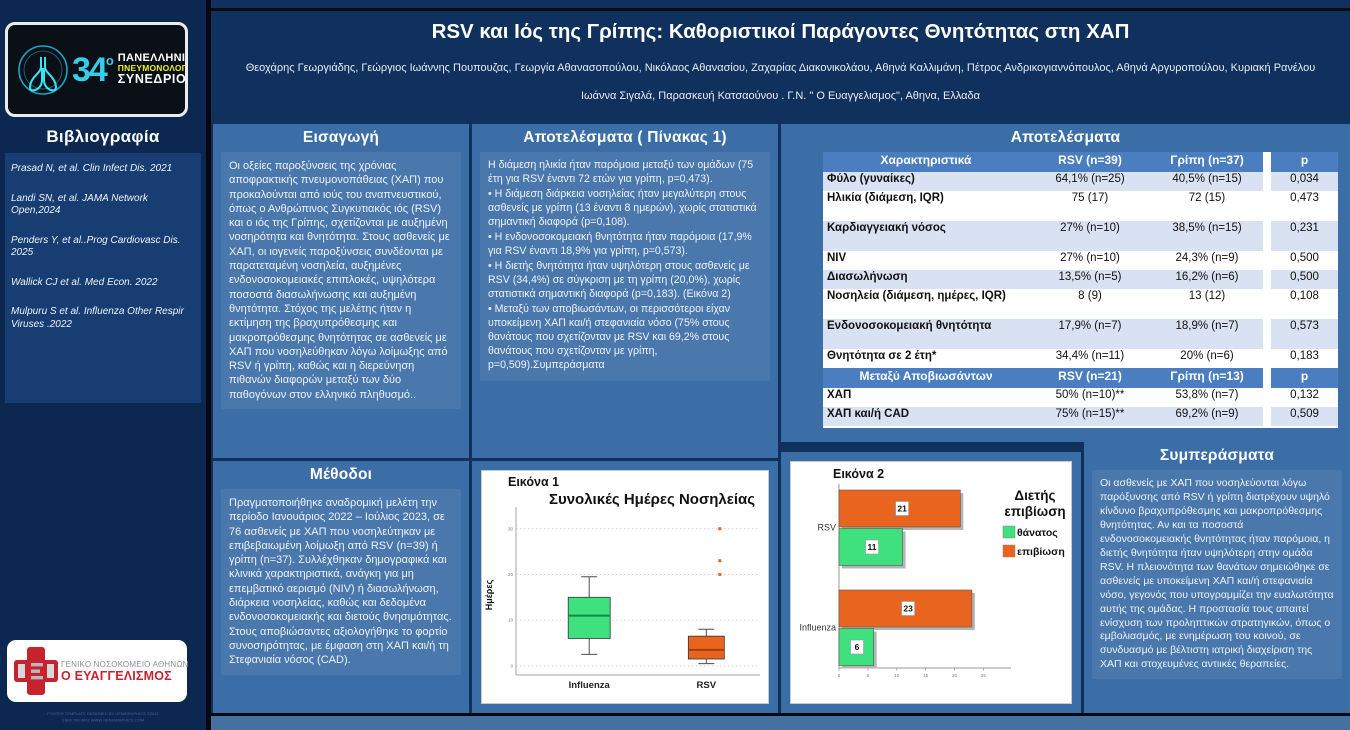  Describe the element at coordinates (1207, 181) in the screenshot. I see `table-cell: 40,5% (n=15)` at that location.